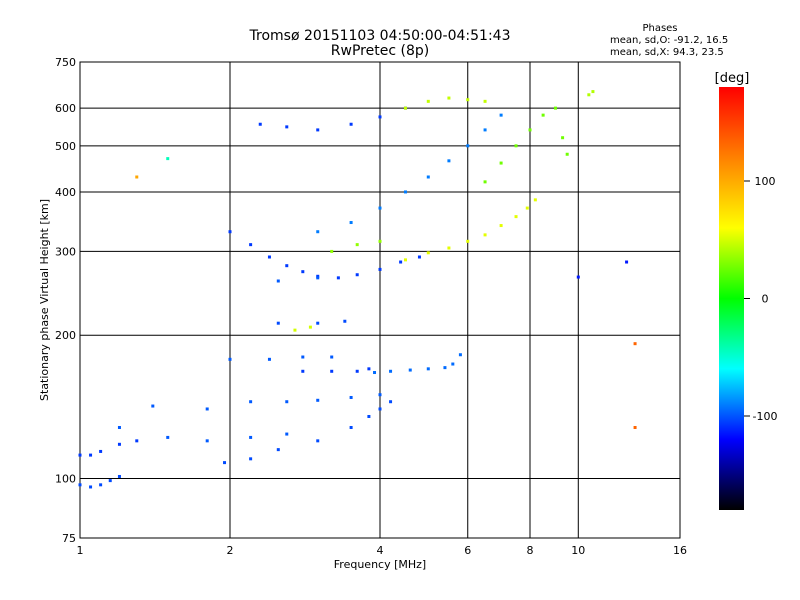 Image resolution: width=800 pixels, height=600 pixels. What do you see at coordinates (765, 299) in the screenshot?
I see `colorbar-tick-label: 0` at bounding box center [765, 299].